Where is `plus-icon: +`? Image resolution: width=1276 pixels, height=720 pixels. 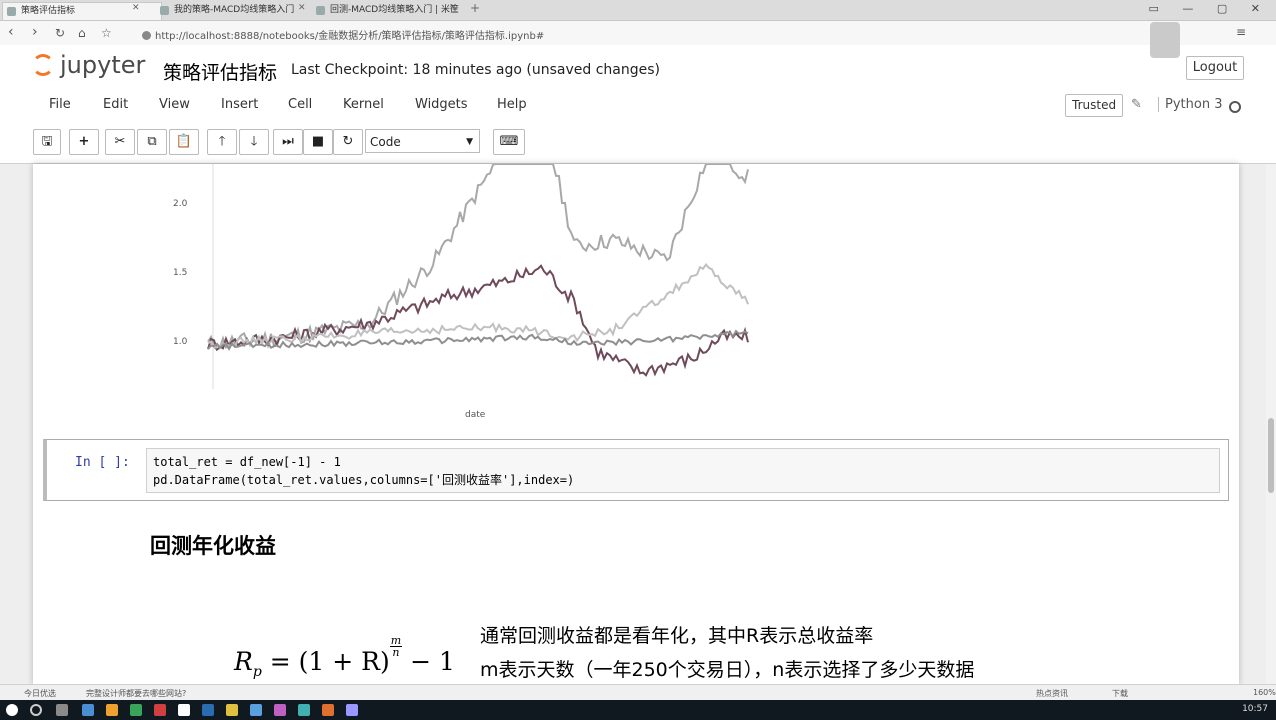
plus-icon: + is located at coordinates (84, 141).